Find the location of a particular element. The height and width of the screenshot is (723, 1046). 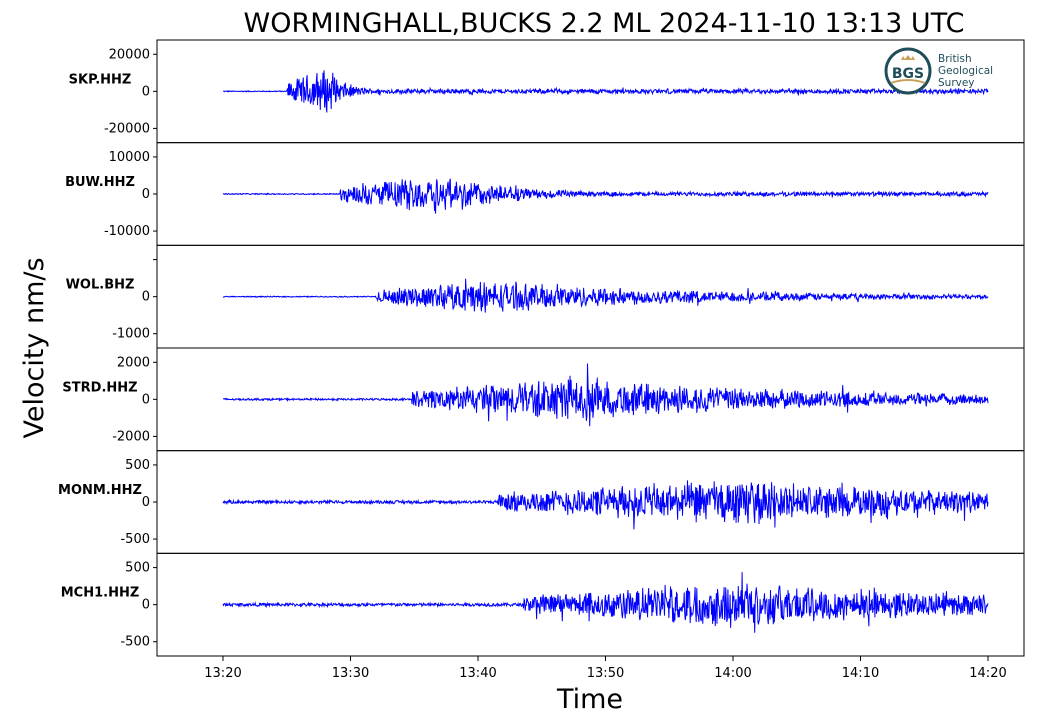

station-label: BUW.HHZ is located at coordinates (100, 182).